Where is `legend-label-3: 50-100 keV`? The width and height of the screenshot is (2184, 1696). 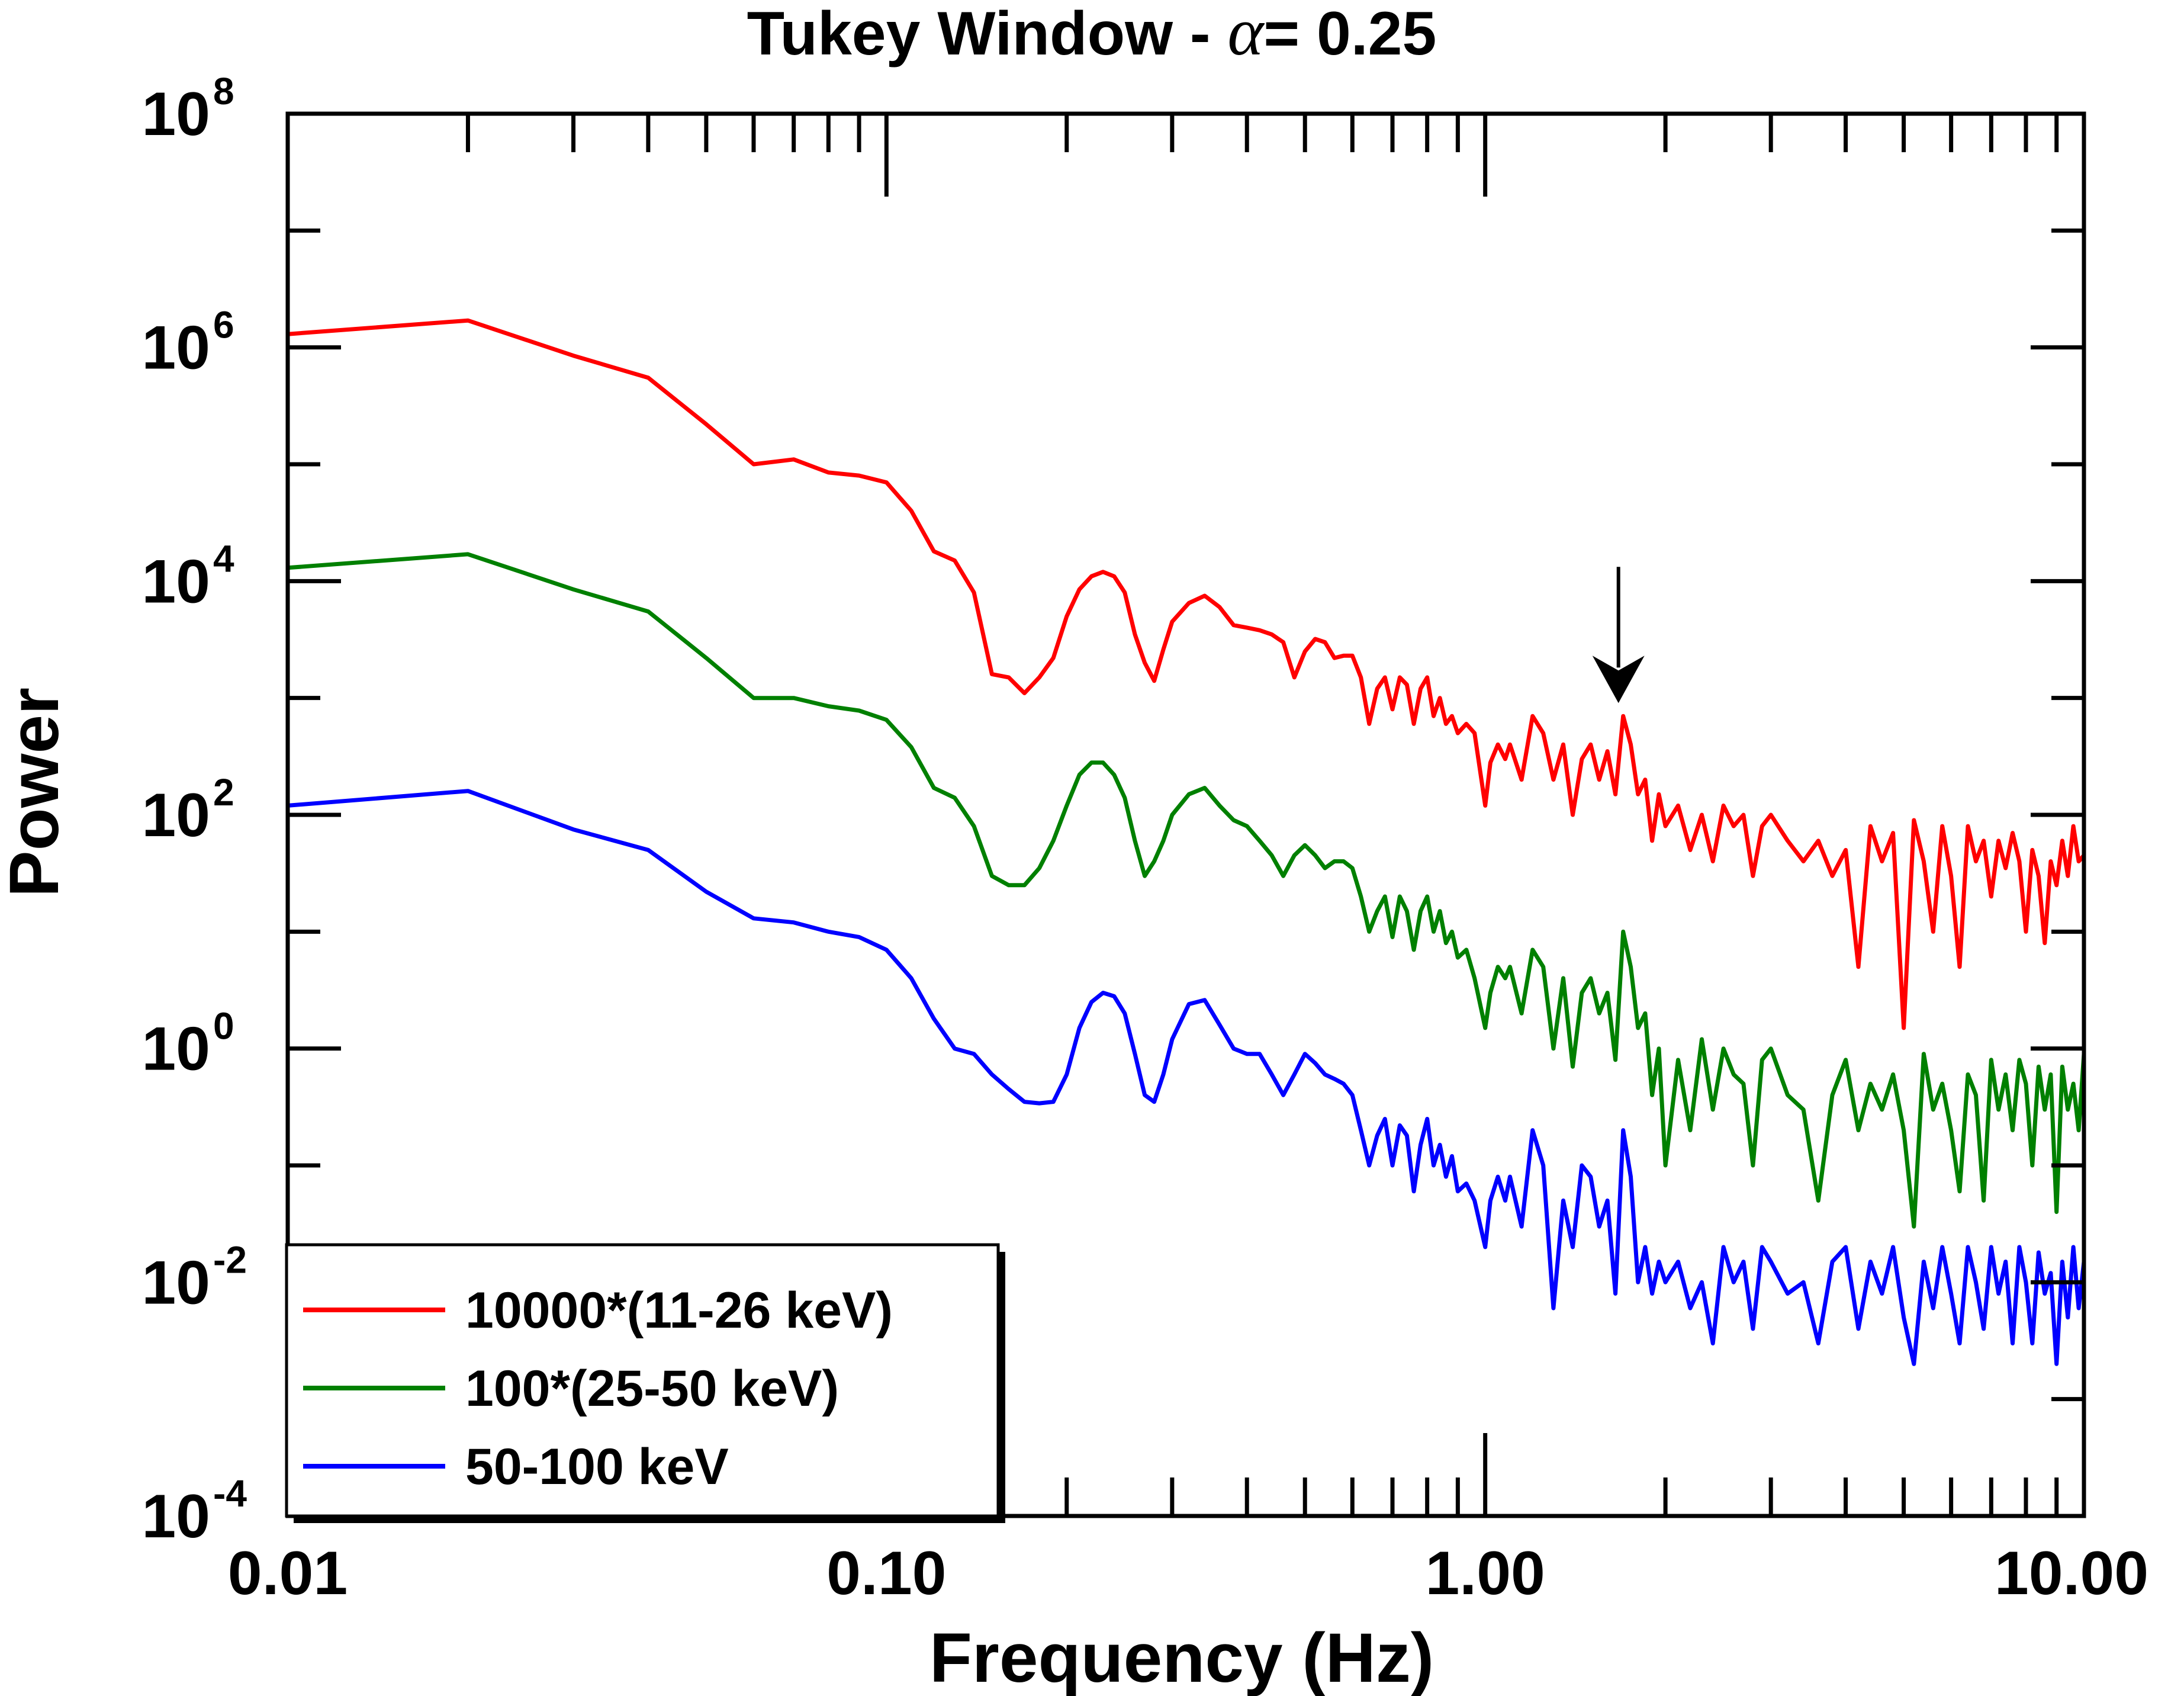
legend-label-3: 50-100 keV is located at coordinates (597, 1466).